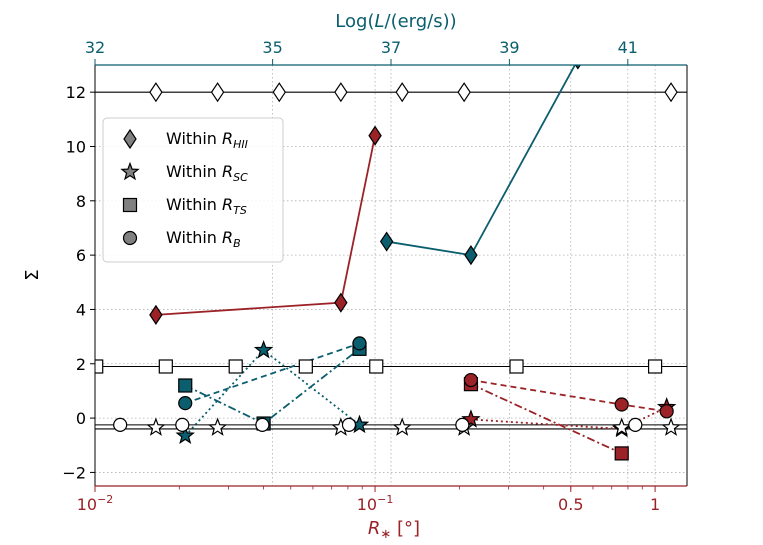 Image resolution: width=763 pixels, height=545 pixels. What do you see at coordinates (76, 92) in the screenshot?
I see `y-tick-label: 12` at bounding box center [76, 92].